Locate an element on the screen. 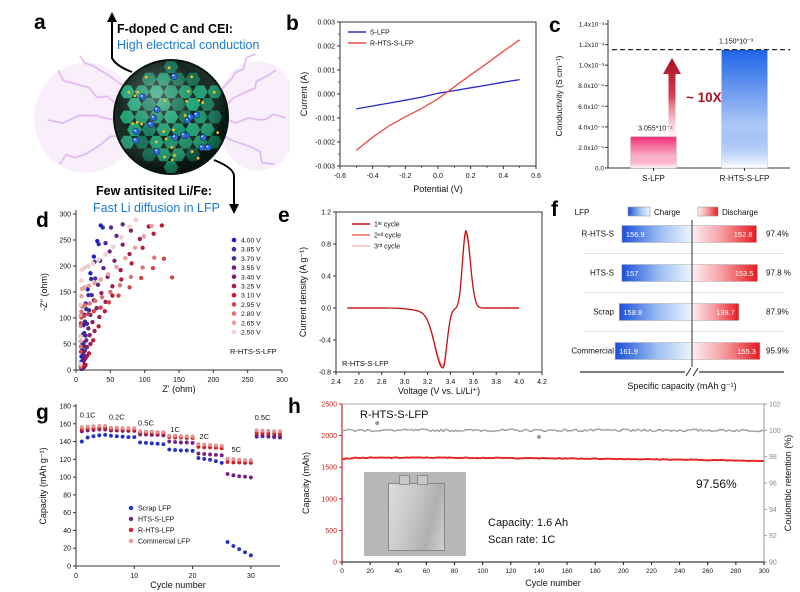  svg-text: 220 is located at coordinates (651, 571).